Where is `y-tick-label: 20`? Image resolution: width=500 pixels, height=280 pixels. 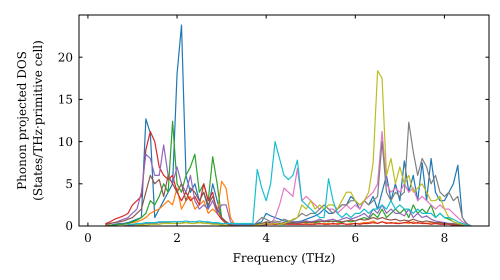
y-tick-label: 20 is located at coordinates (65, 57).